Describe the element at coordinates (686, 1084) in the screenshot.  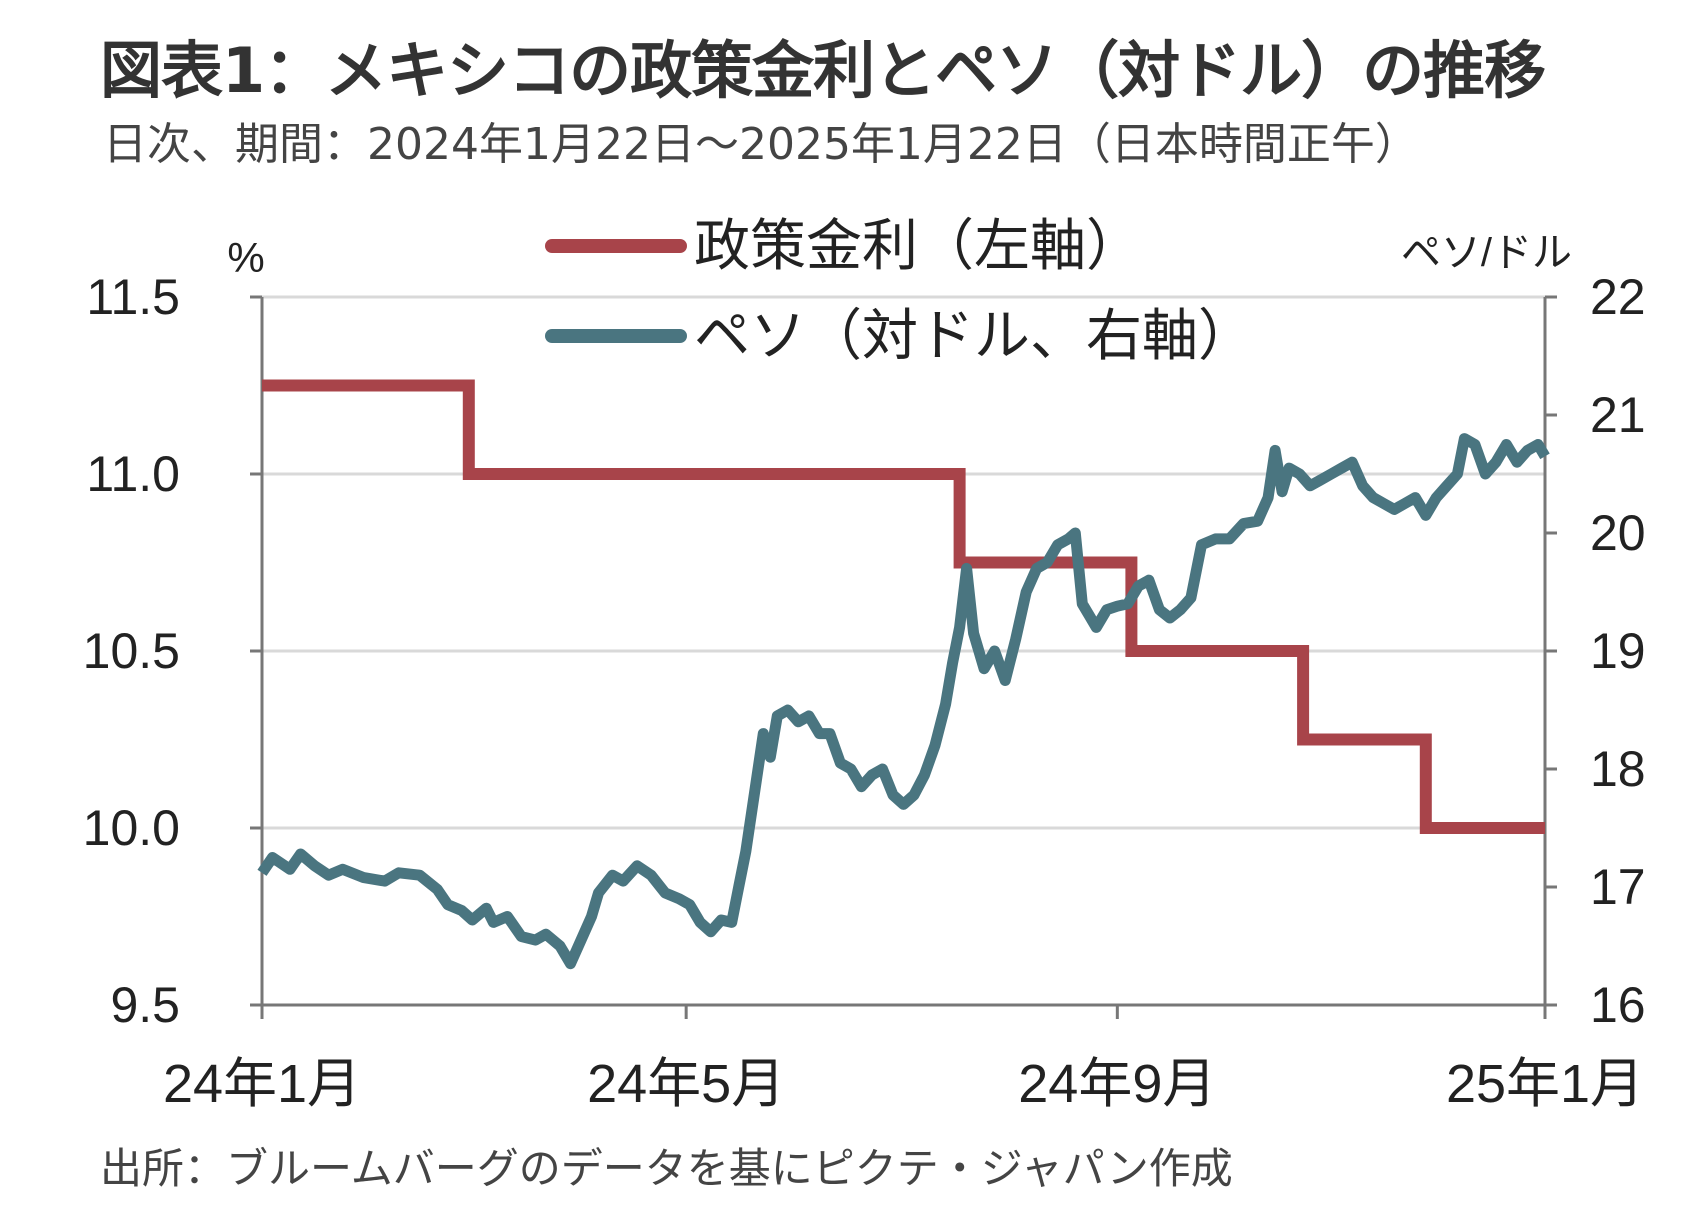
I see `x-axis-tick-label: 24年5月` at that location.